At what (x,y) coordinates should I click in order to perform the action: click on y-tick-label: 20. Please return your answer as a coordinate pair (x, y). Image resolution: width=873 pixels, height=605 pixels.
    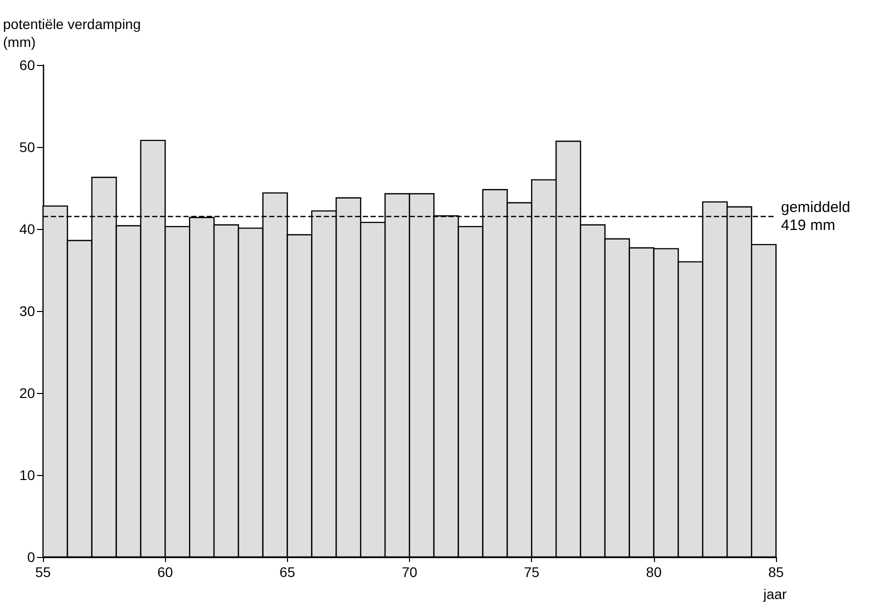
    Looking at the image, I should click on (27, 393).